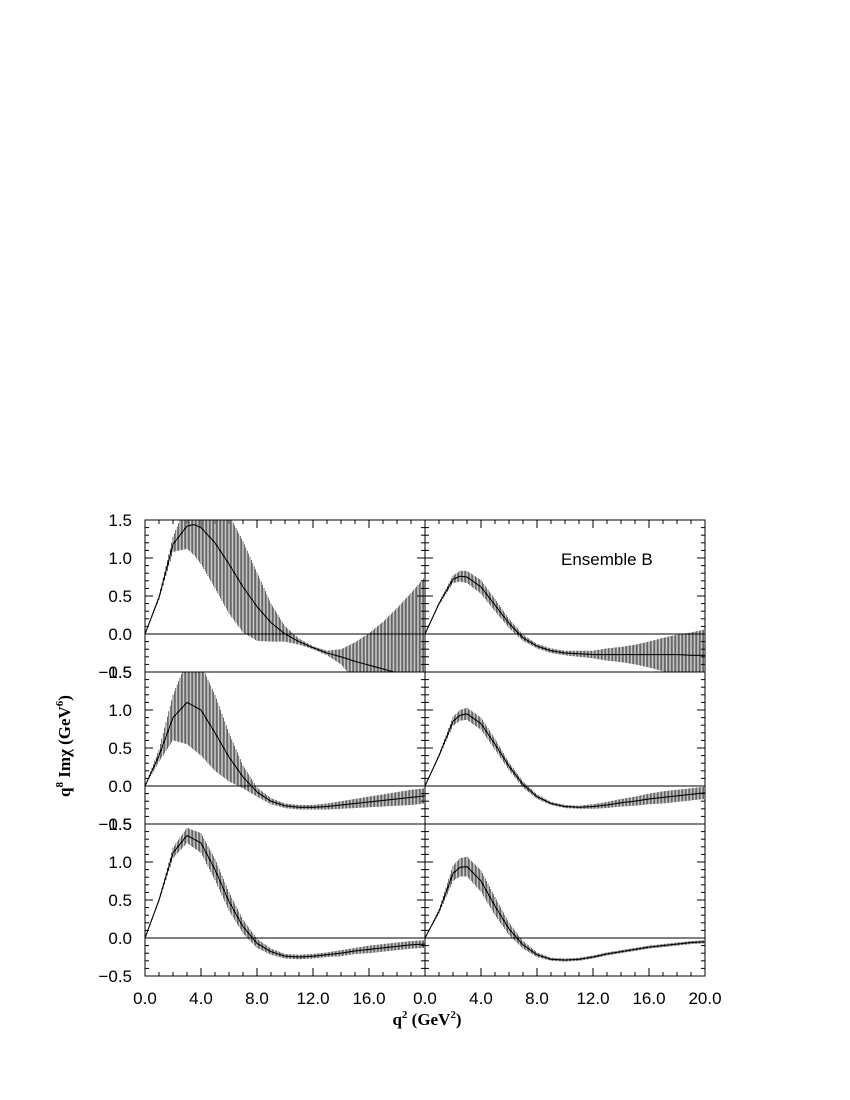 This screenshot has height=1100, width=850. I want to click on panel-r3-c2, so click(565, 909).